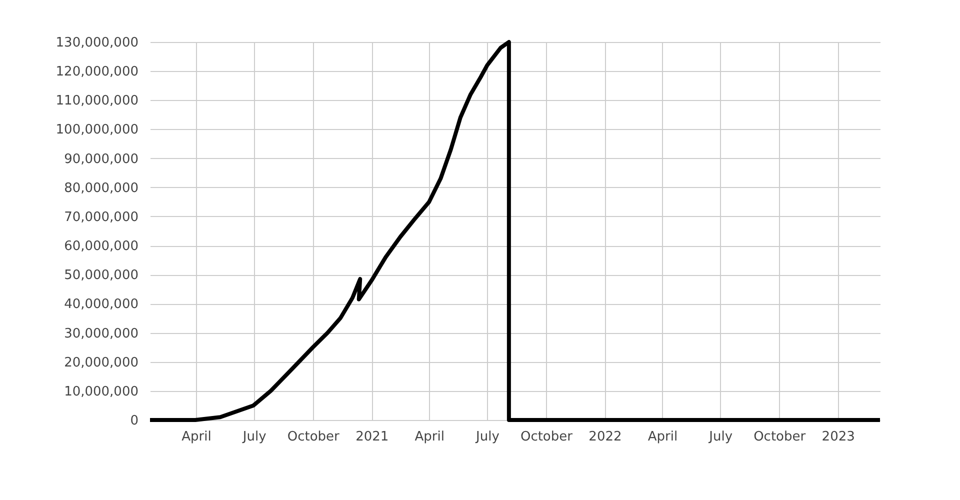 The width and height of the screenshot is (960, 500). Describe the element at coordinates (372, 437) in the screenshot. I see `x-tick-label: 2021` at that location.